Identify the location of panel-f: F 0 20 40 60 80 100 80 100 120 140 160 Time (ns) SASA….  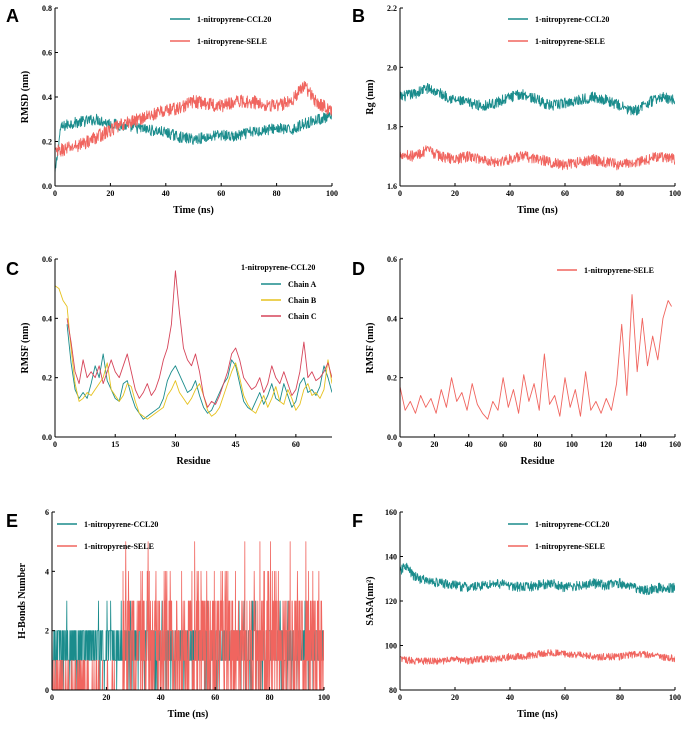
(516, 614).